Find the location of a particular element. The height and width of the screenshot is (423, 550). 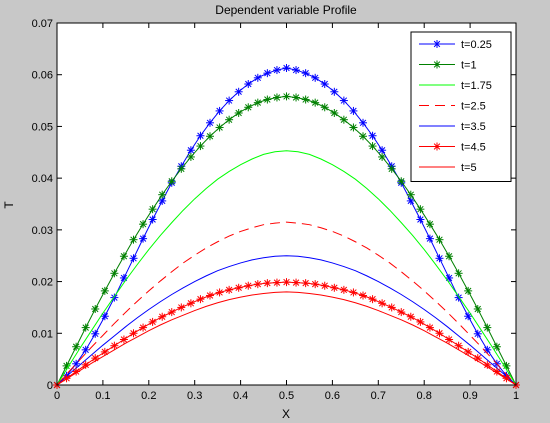

y-tick-label: 0.03 is located at coordinates (42, 231).